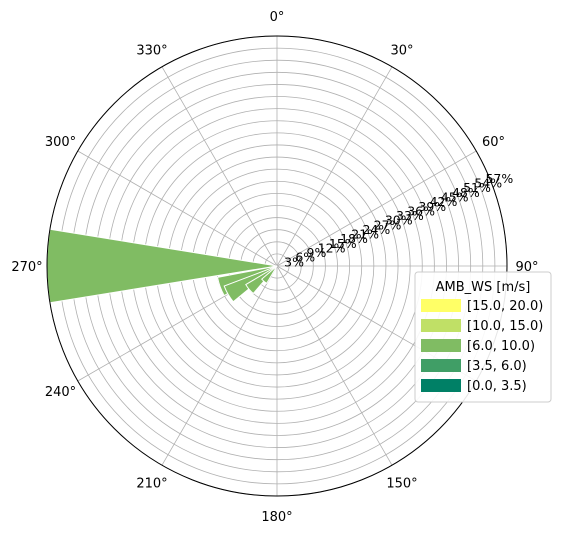 The image size is (563, 534). What do you see at coordinates (365, 234) in the screenshot?
I see `radius-tick-label: 21%` at bounding box center [365, 234].